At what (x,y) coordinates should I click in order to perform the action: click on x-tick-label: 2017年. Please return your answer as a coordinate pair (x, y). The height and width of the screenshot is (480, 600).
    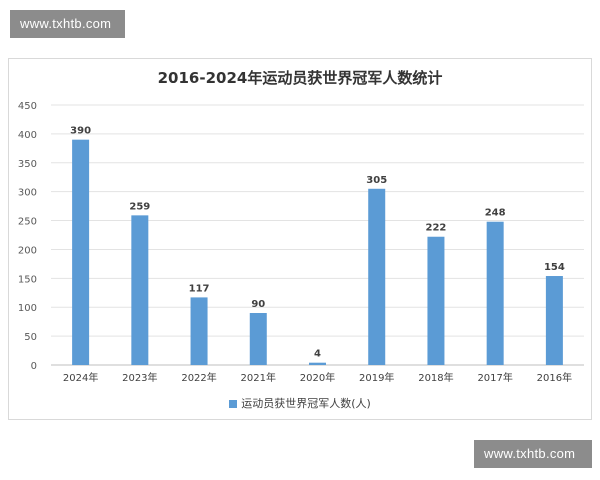
    Looking at the image, I should click on (494, 377).